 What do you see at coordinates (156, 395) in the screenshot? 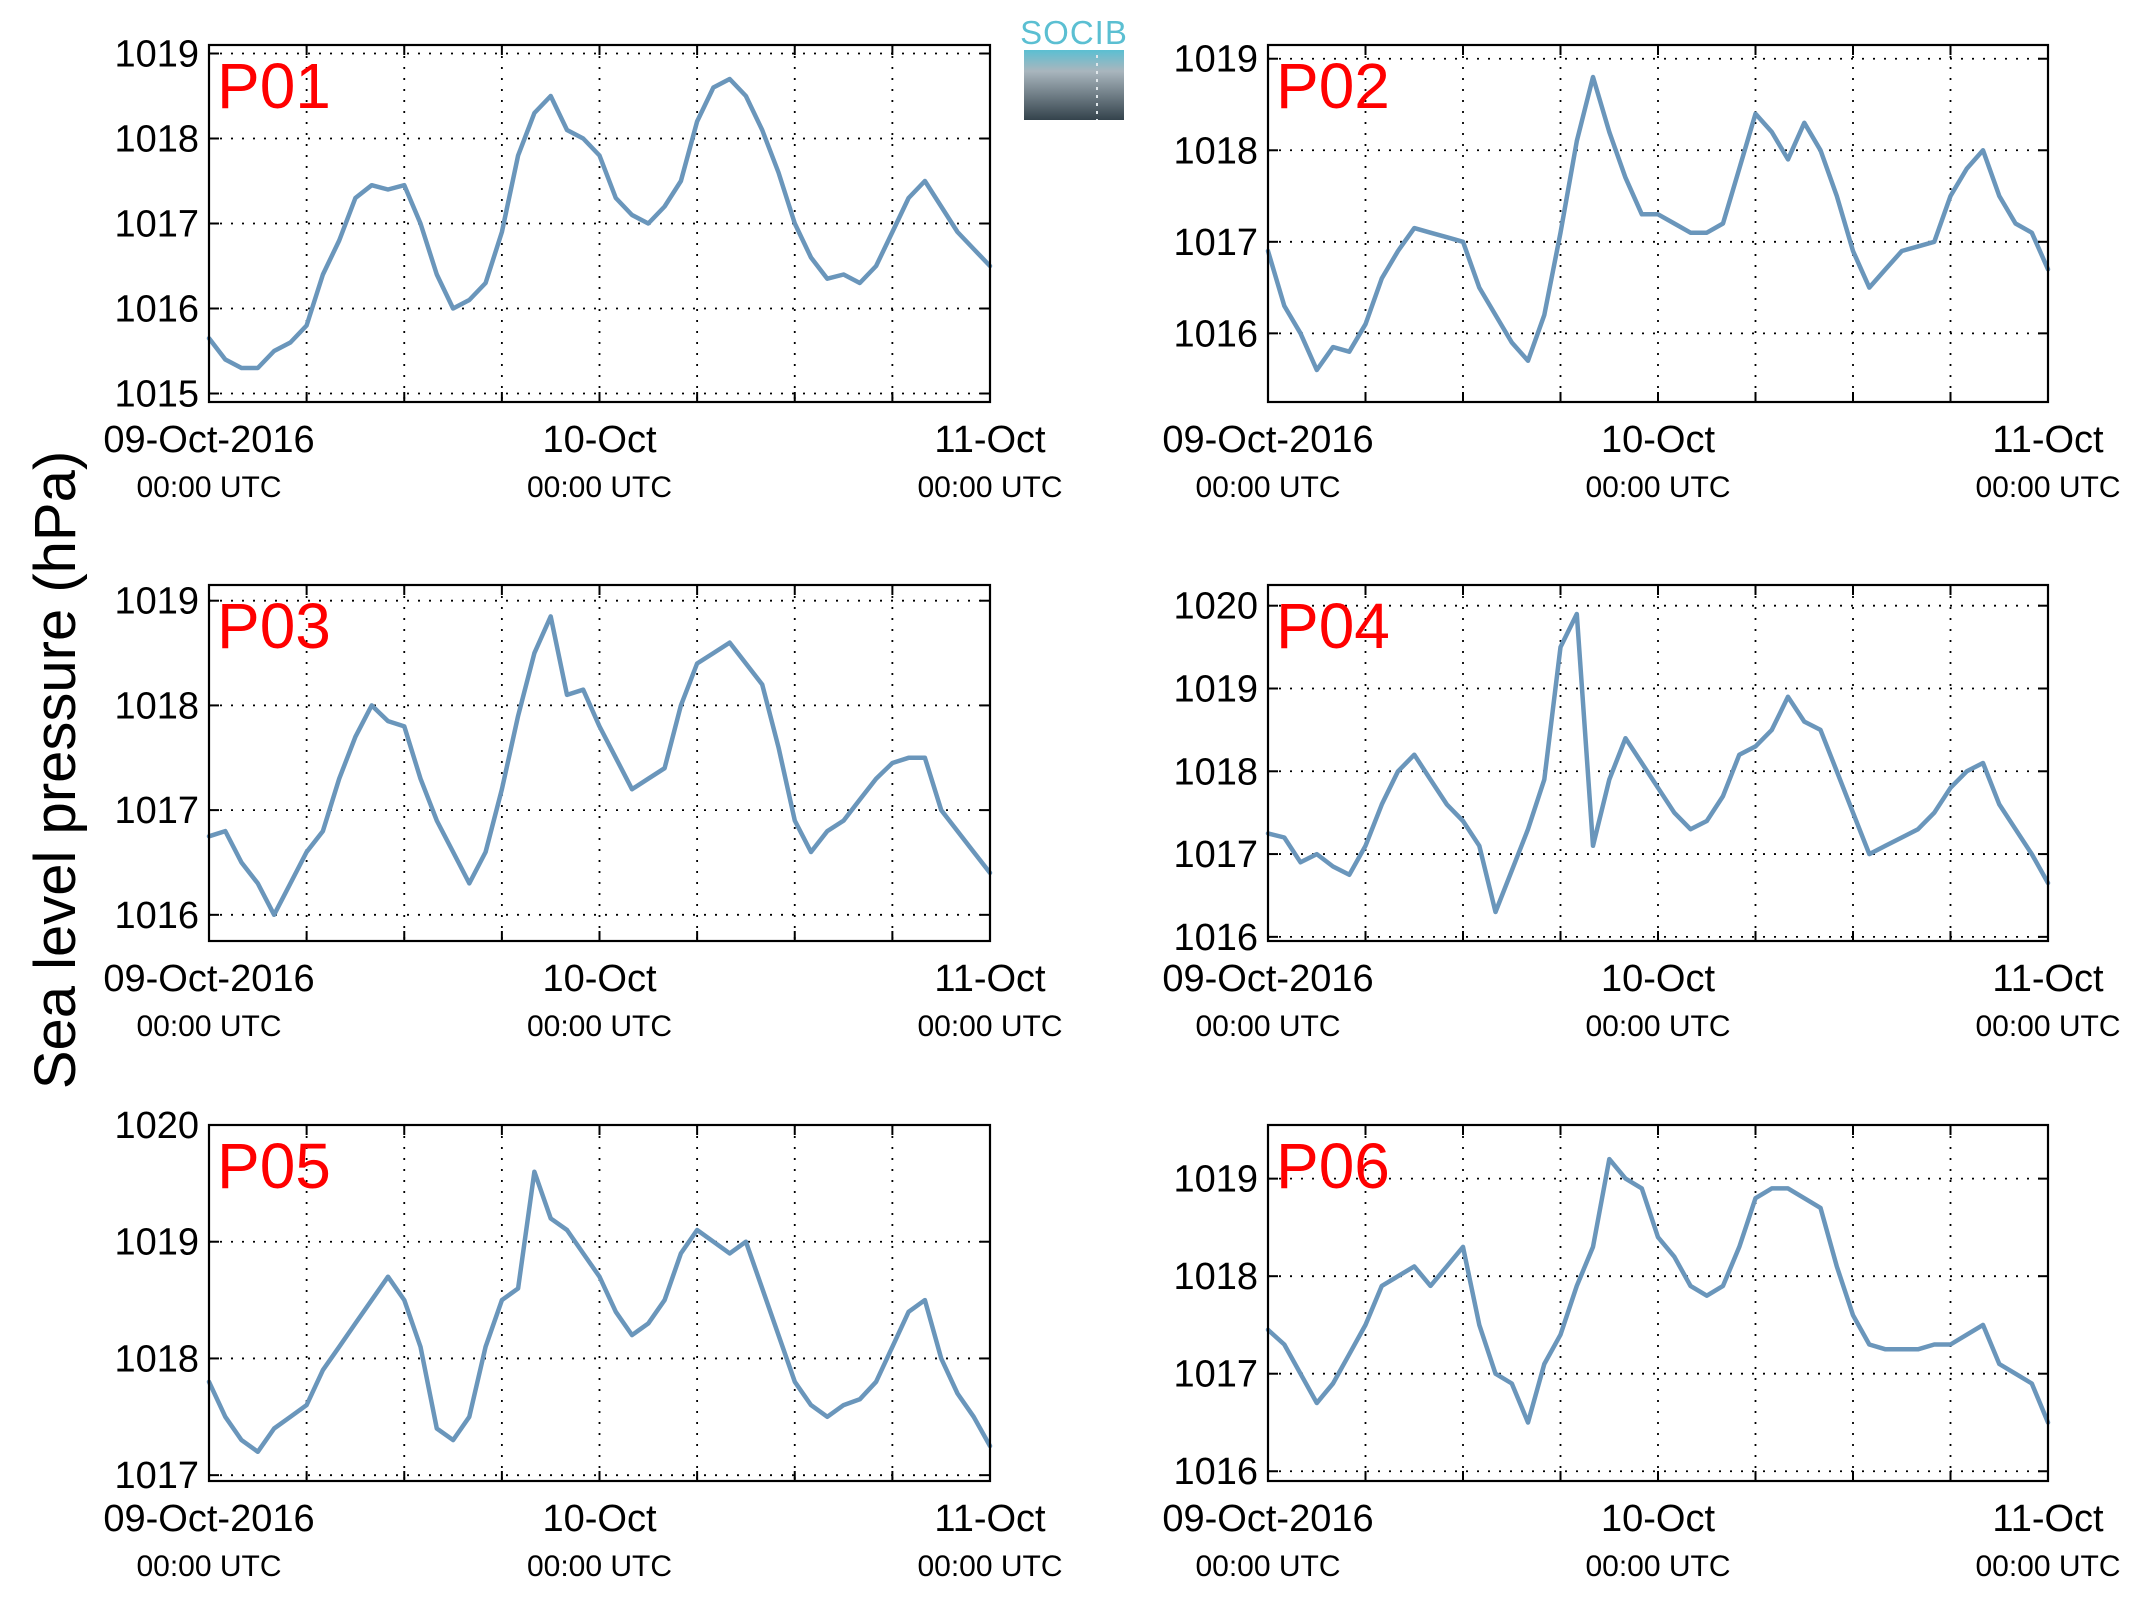
I see `y-tick-label: 1015` at bounding box center [156, 395].